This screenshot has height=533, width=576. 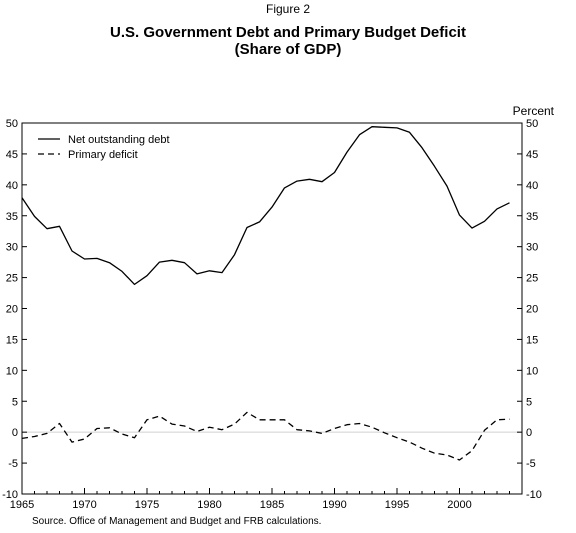 What do you see at coordinates (13, 464) in the screenshot?
I see `y-tick-label-left: -5` at bounding box center [13, 464].